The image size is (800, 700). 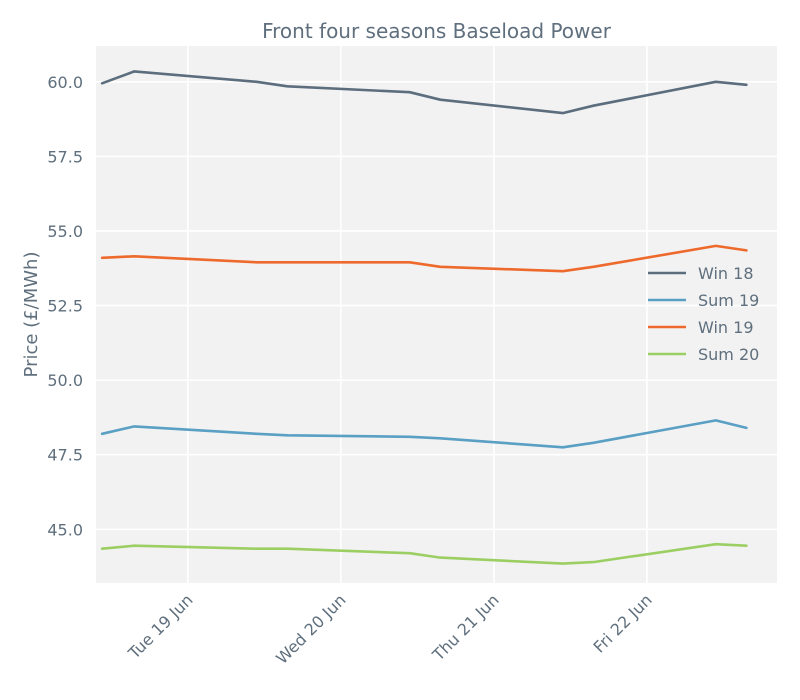 I want to click on x-tick-label: Tue 19 Jun, so click(x=160, y=626).